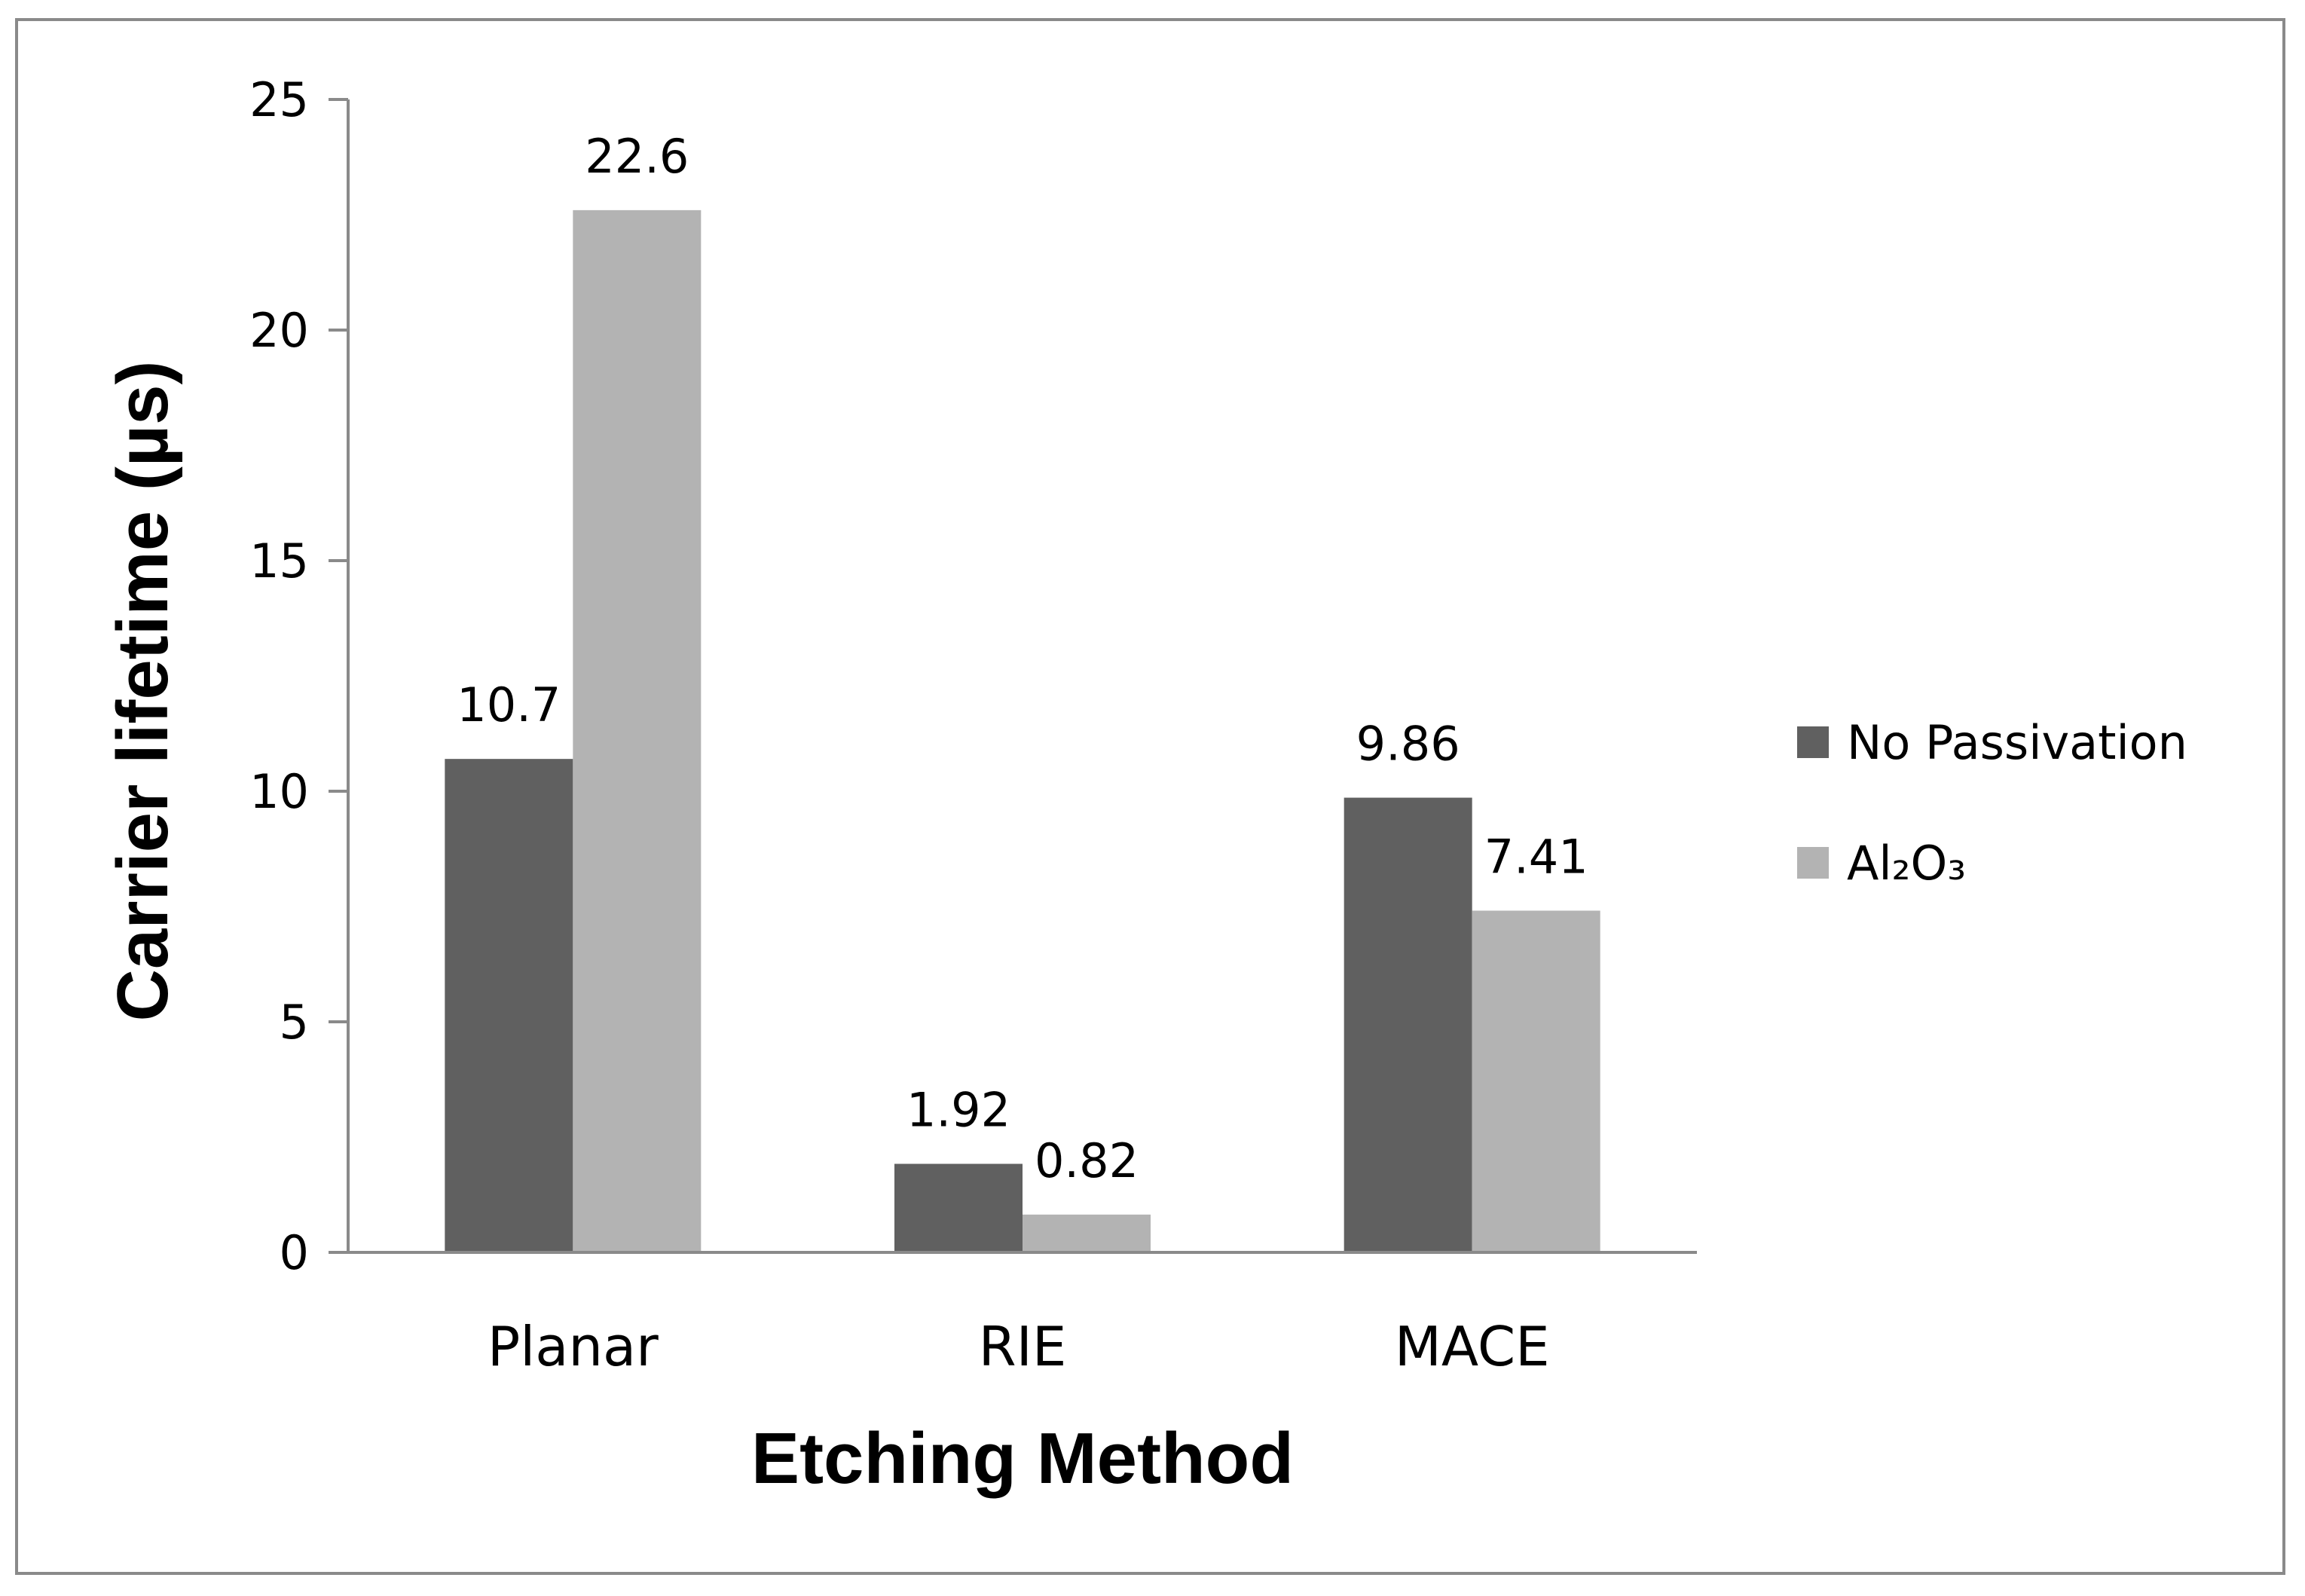  I want to click on data-label: 7.41, so click(1536, 858).